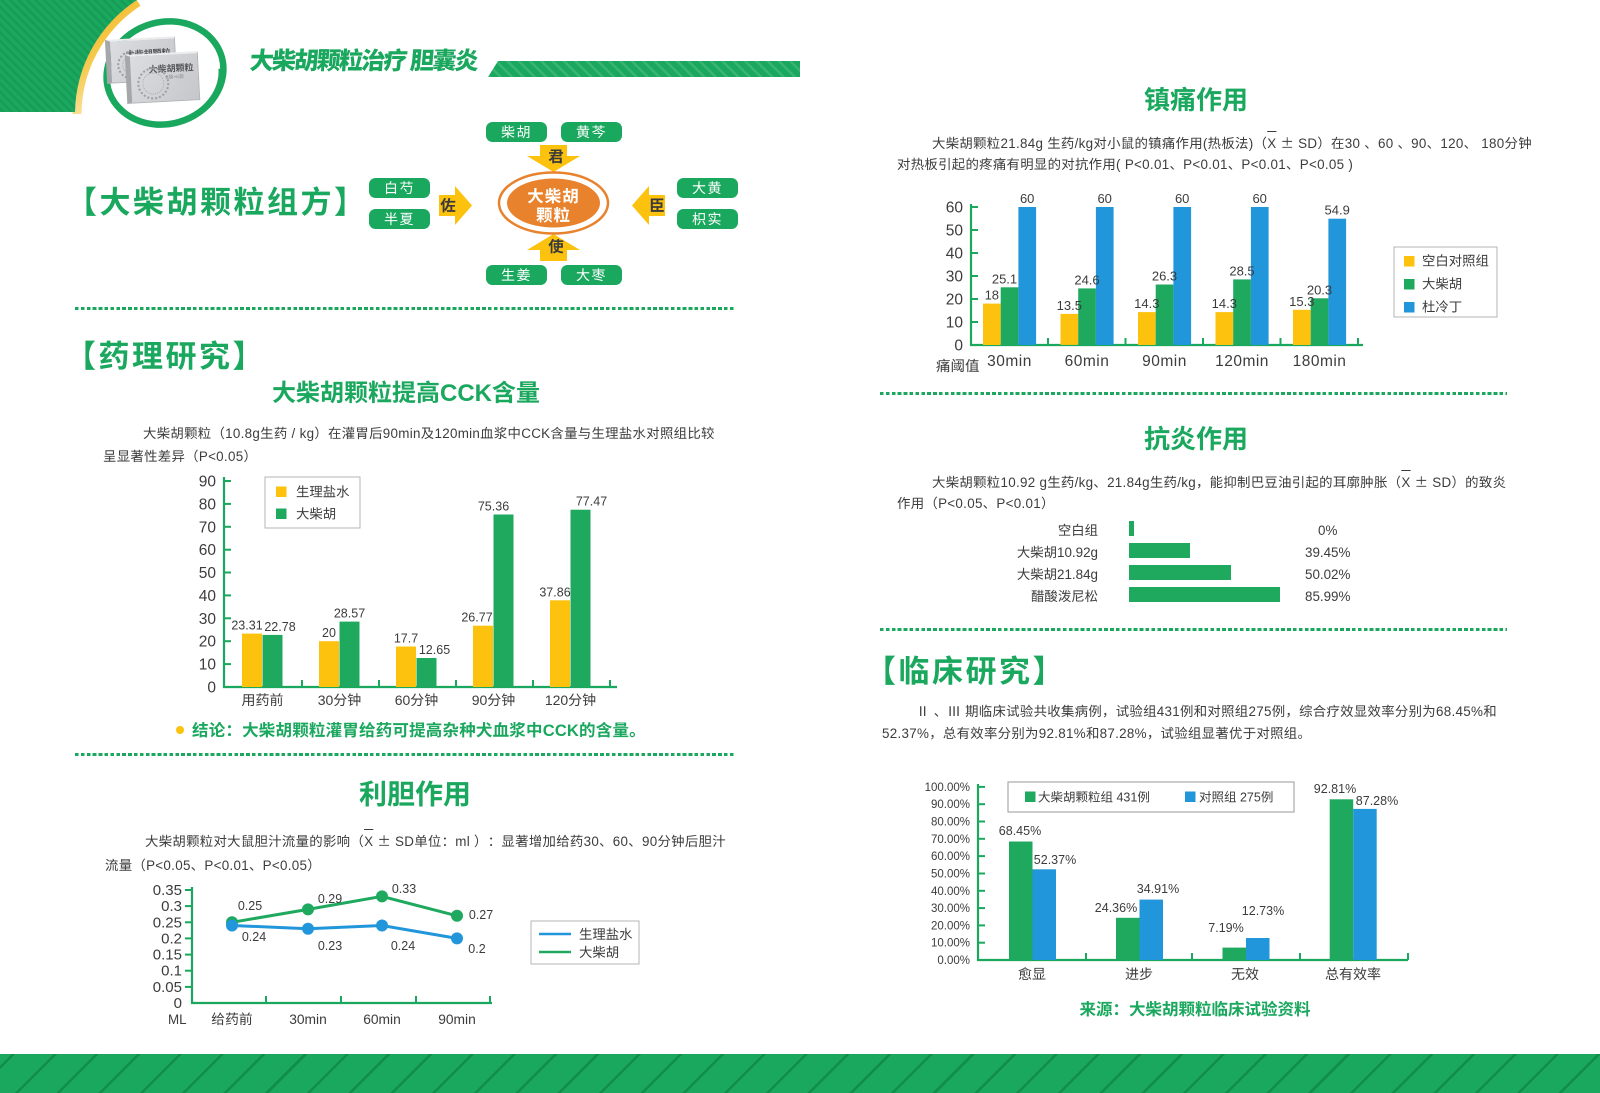 The height and width of the screenshot is (1093, 1600). What do you see at coordinates (1086, 278) in the screenshot?
I see `svg-text: 24.6` at bounding box center [1086, 278].